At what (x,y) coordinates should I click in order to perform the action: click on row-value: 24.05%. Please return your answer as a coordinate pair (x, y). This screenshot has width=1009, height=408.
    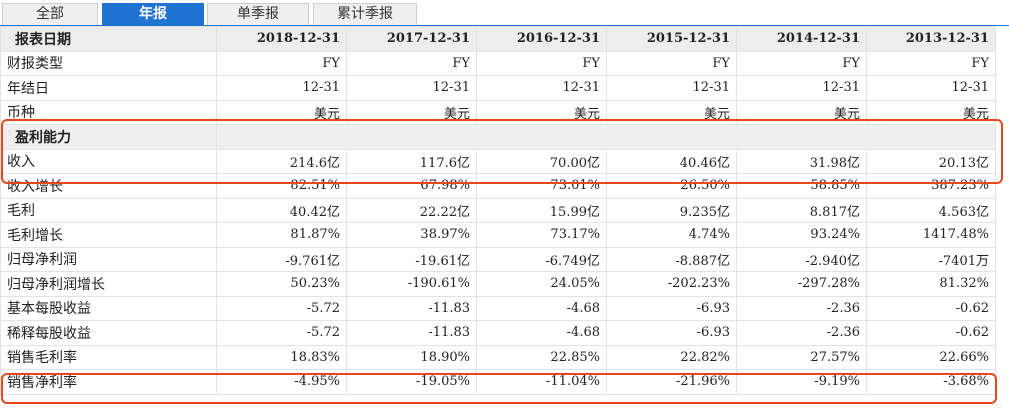
    Looking at the image, I should click on (541, 284).